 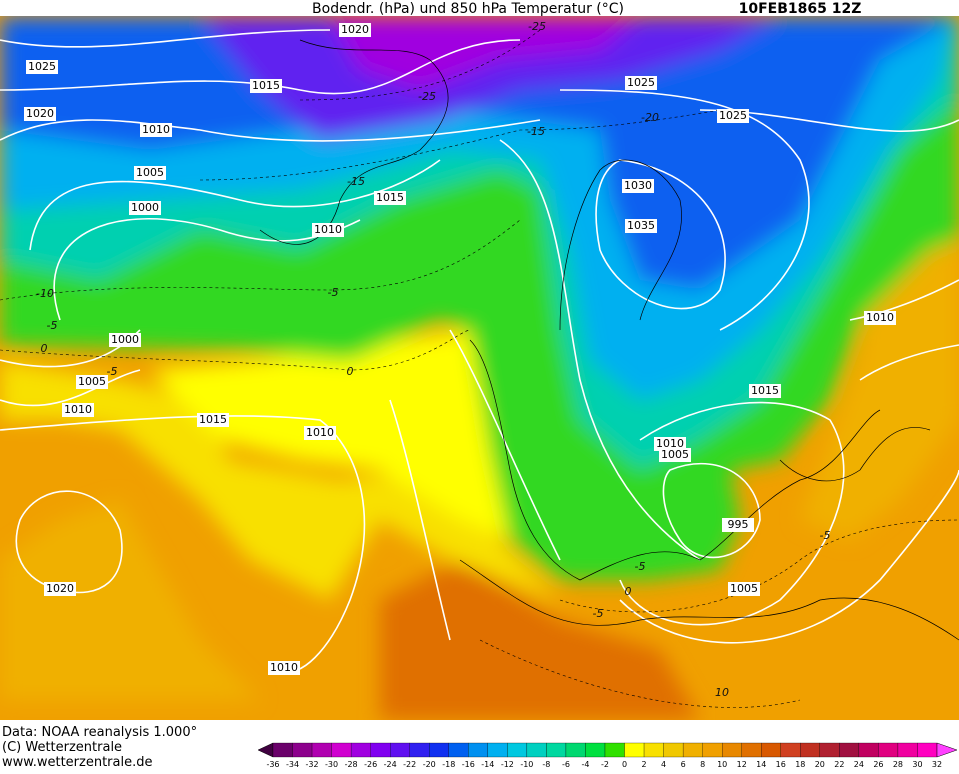 What do you see at coordinates (683, 764) in the screenshot?
I see `colorbar-label: 6` at bounding box center [683, 764].